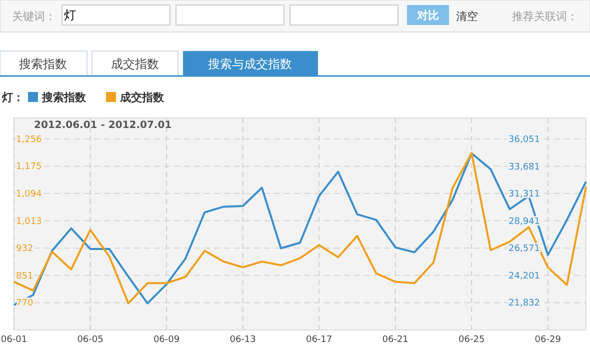  I want to click on y2-tick-label: 31,311, so click(524, 195).